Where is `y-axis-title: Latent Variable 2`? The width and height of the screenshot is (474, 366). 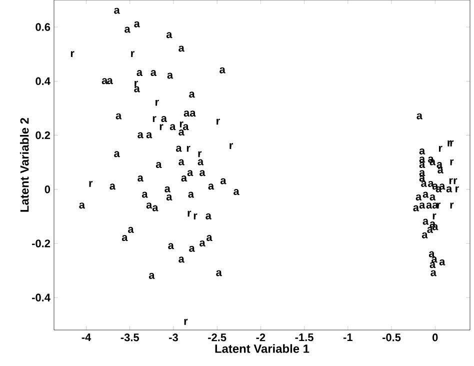 y-axis-title: Latent Variable 2 is located at coordinates (24, 165).